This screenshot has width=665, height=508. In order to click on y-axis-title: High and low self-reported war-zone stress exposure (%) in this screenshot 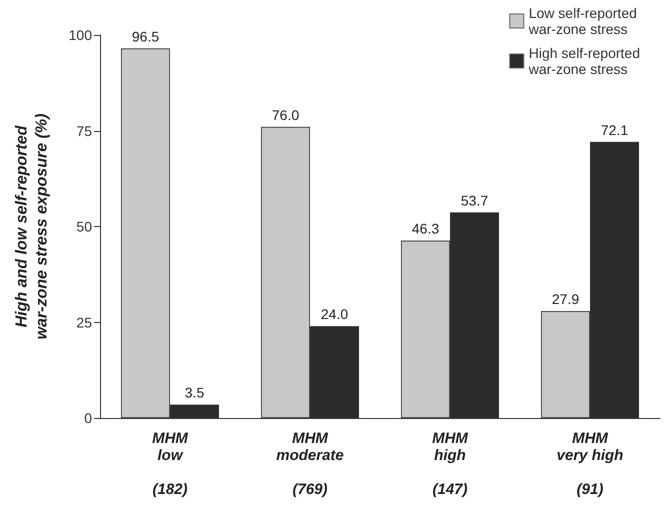, I will do `click(32, 227)`.